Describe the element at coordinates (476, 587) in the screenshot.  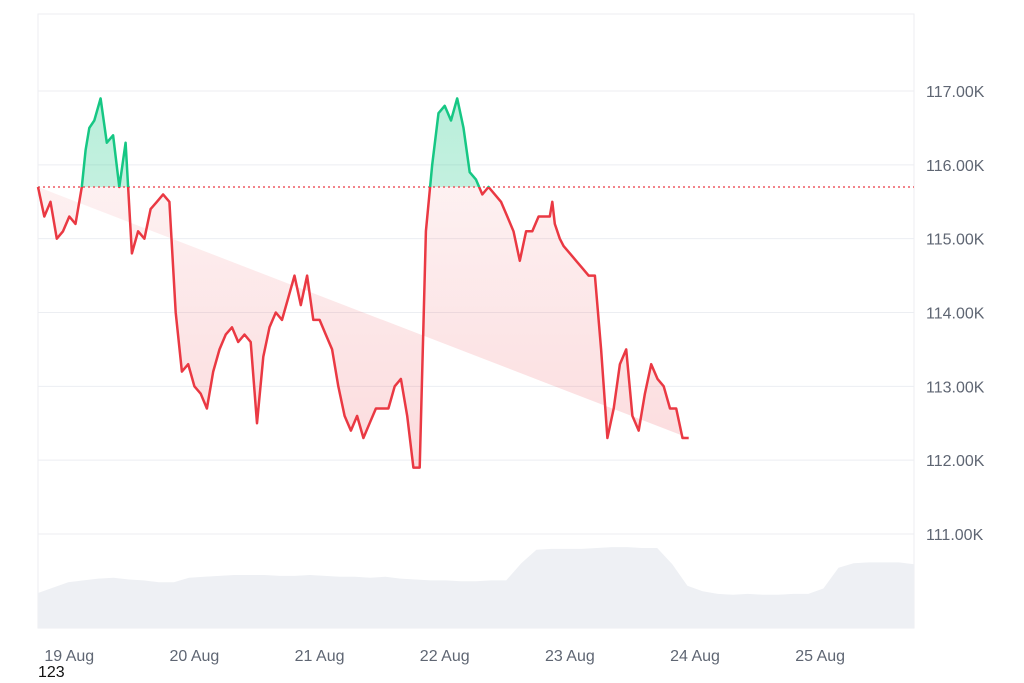
I see `volume-area` at that location.